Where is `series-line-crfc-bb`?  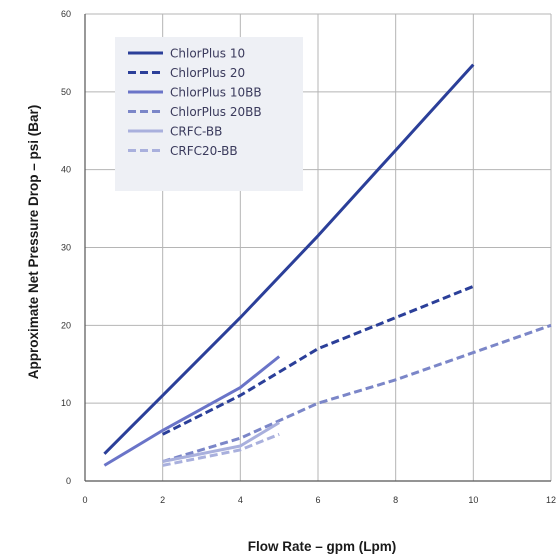
series-line-crfc-bb is located at coordinates (221, 442).